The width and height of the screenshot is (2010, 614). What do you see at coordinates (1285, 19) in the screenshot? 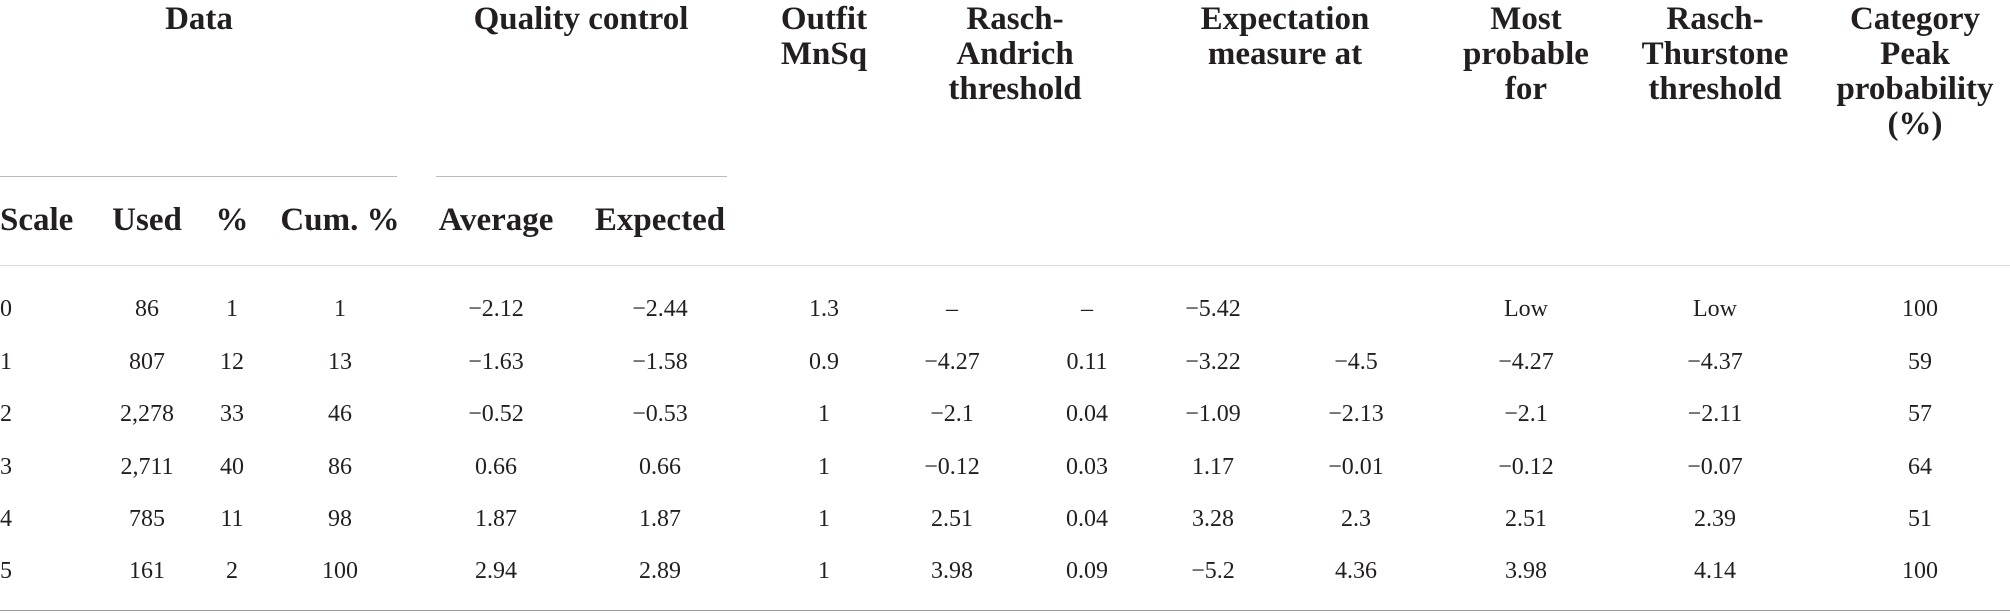
I see `group-header: Expectation` at bounding box center [1285, 19].